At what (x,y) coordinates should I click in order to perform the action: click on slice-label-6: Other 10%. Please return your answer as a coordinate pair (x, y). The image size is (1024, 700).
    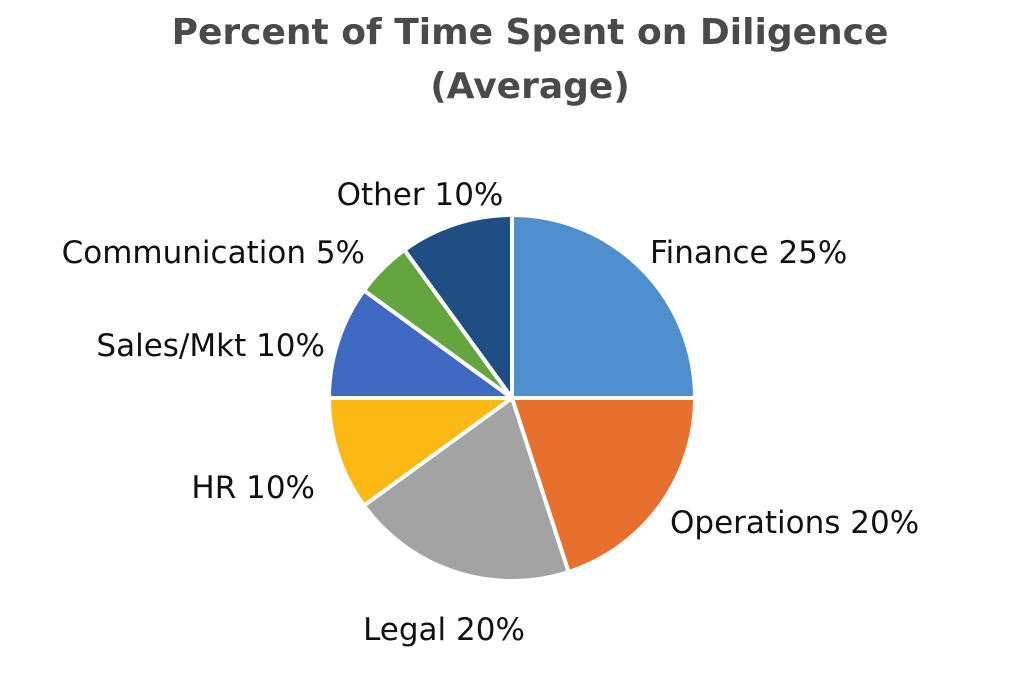
    Looking at the image, I should click on (420, 195).